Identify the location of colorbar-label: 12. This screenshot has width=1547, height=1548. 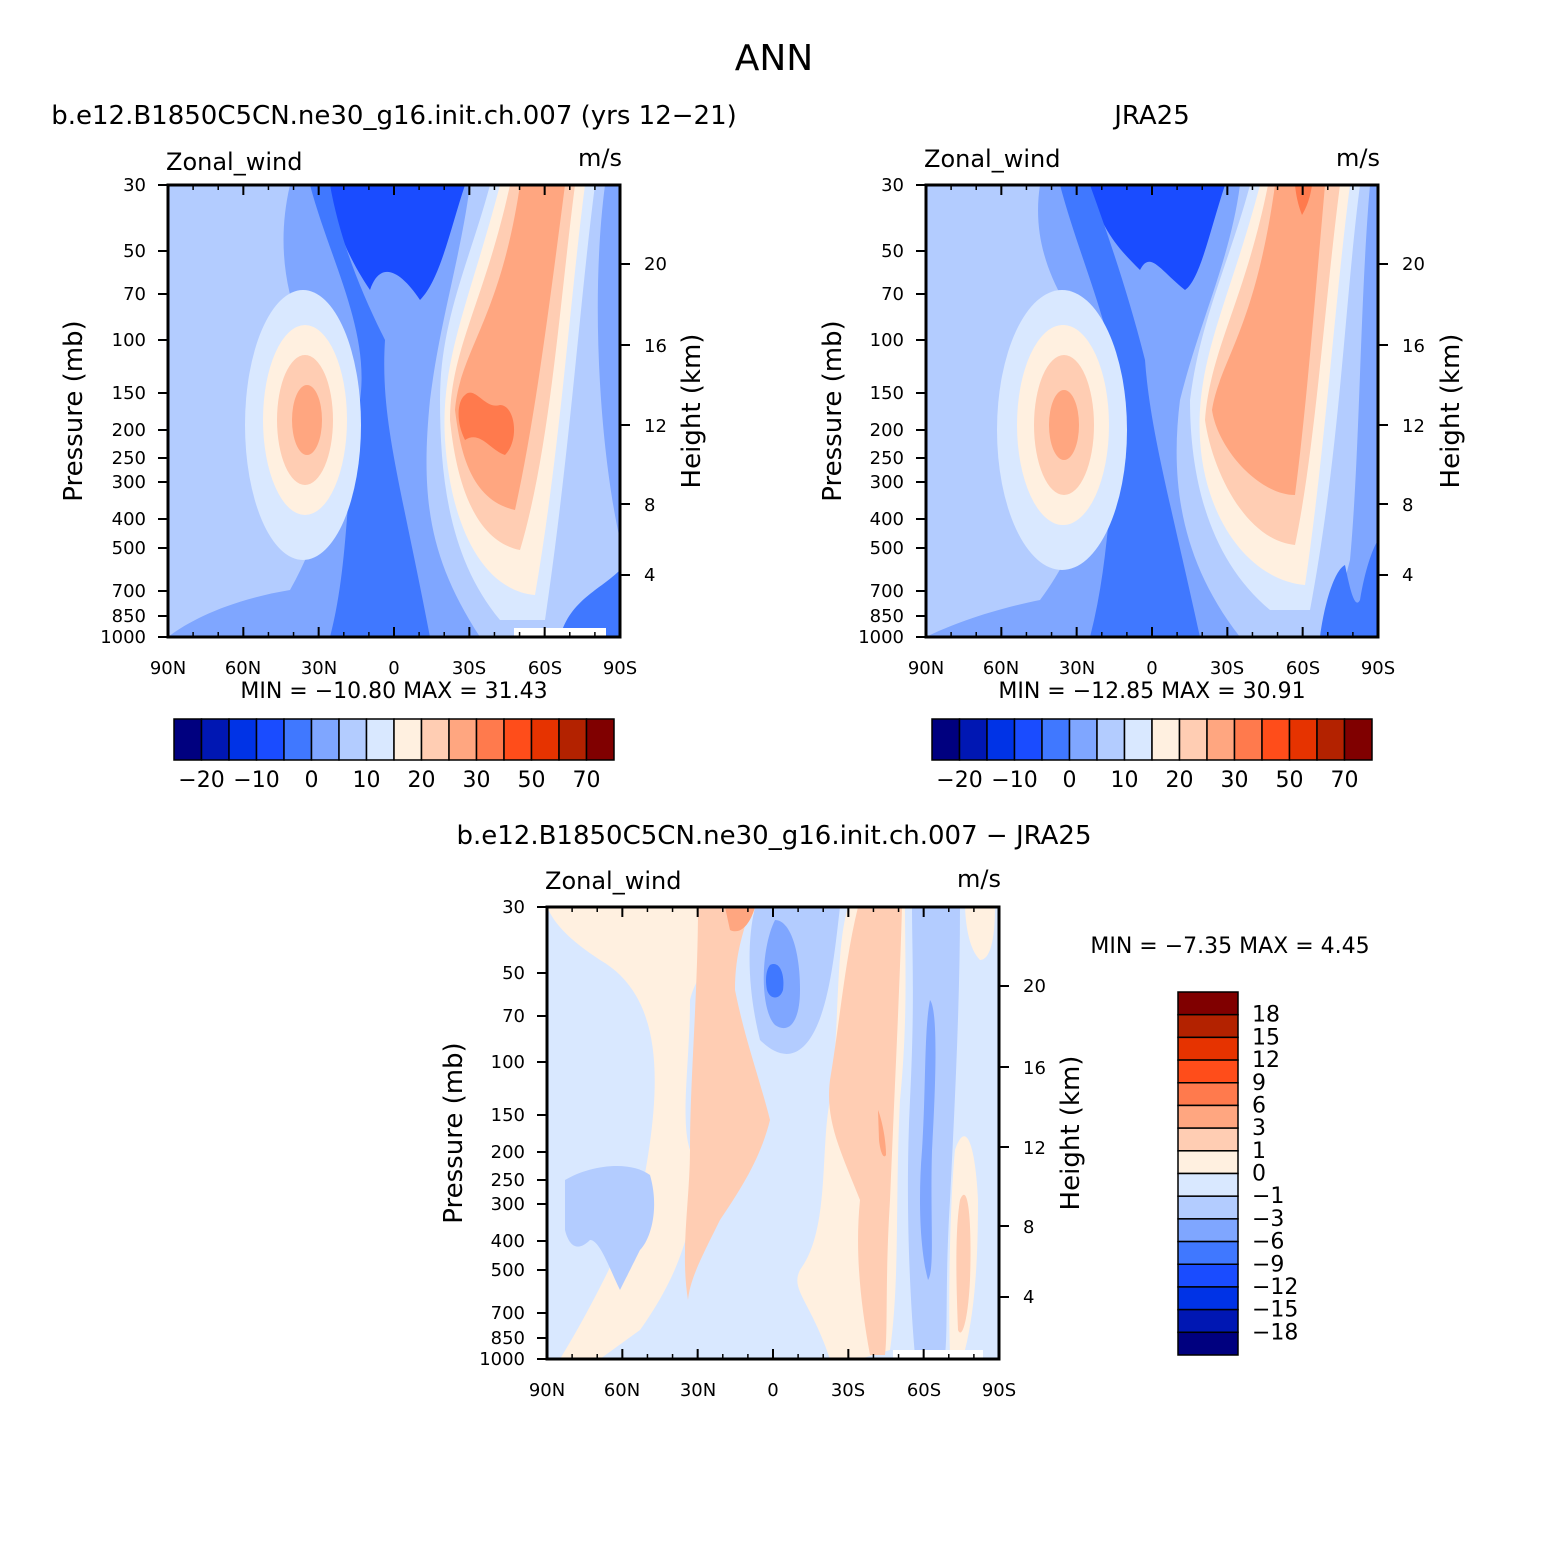
(1266, 1060).